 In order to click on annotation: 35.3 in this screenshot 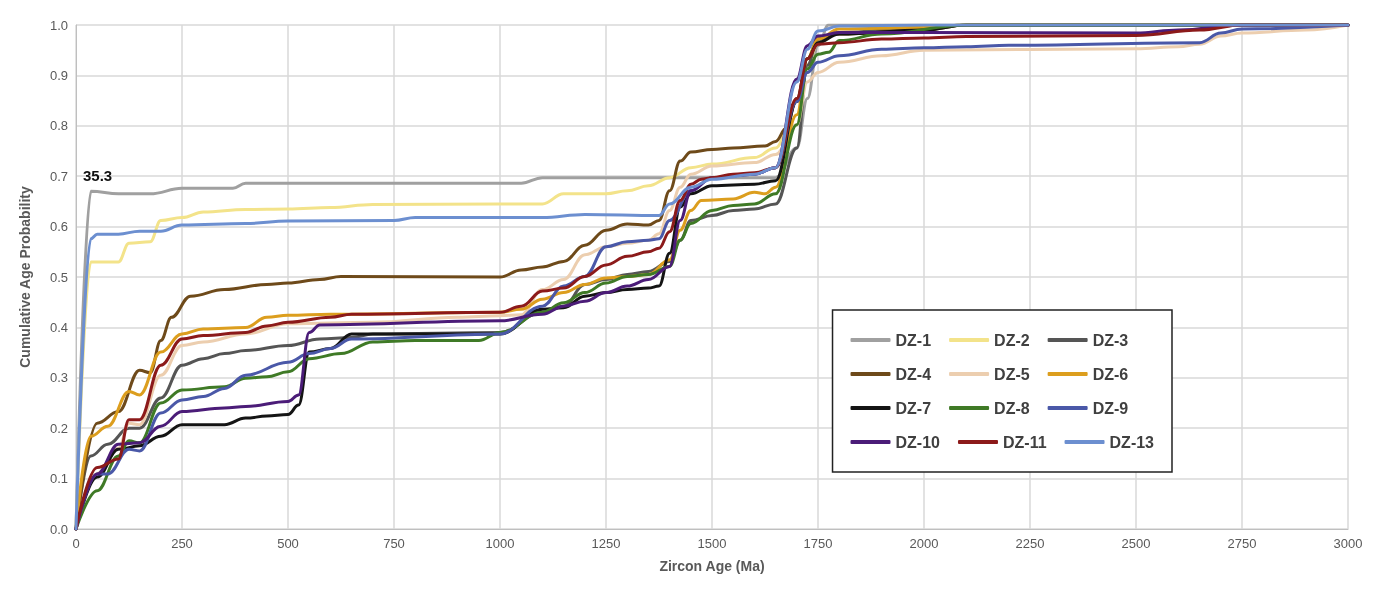, I will do `click(97, 176)`.